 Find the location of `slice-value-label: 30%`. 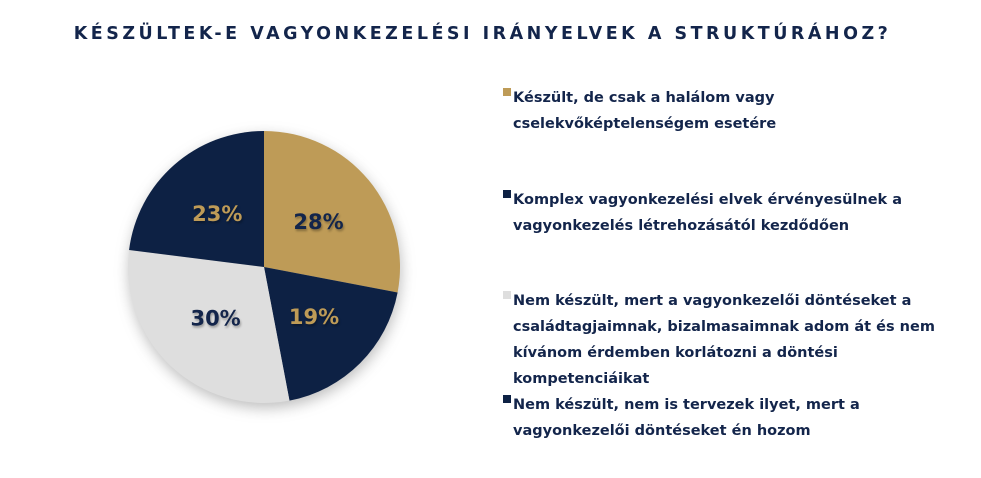

slice-value-label: 30% is located at coordinates (215, 319).